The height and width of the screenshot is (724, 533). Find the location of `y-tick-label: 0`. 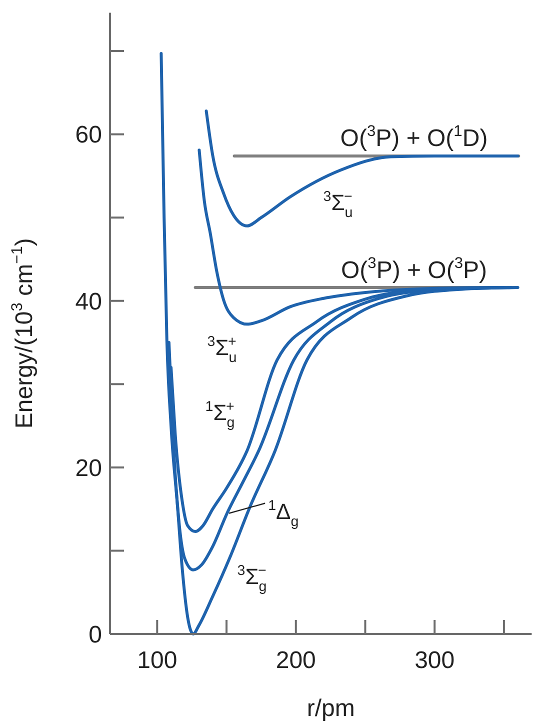

y-tick-label: 0 is located at coordinates (95, 634).